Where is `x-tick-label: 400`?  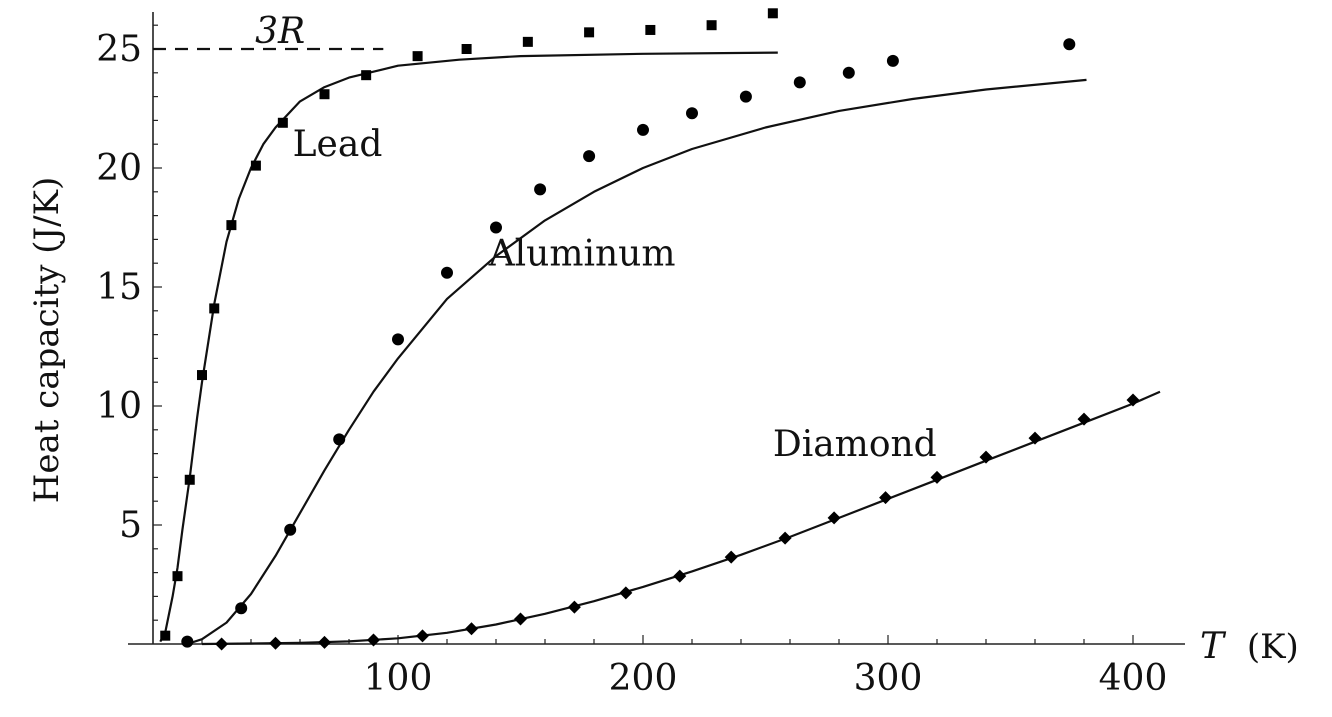
x-tick-label: 400 is located at coordinates (1133, 678).